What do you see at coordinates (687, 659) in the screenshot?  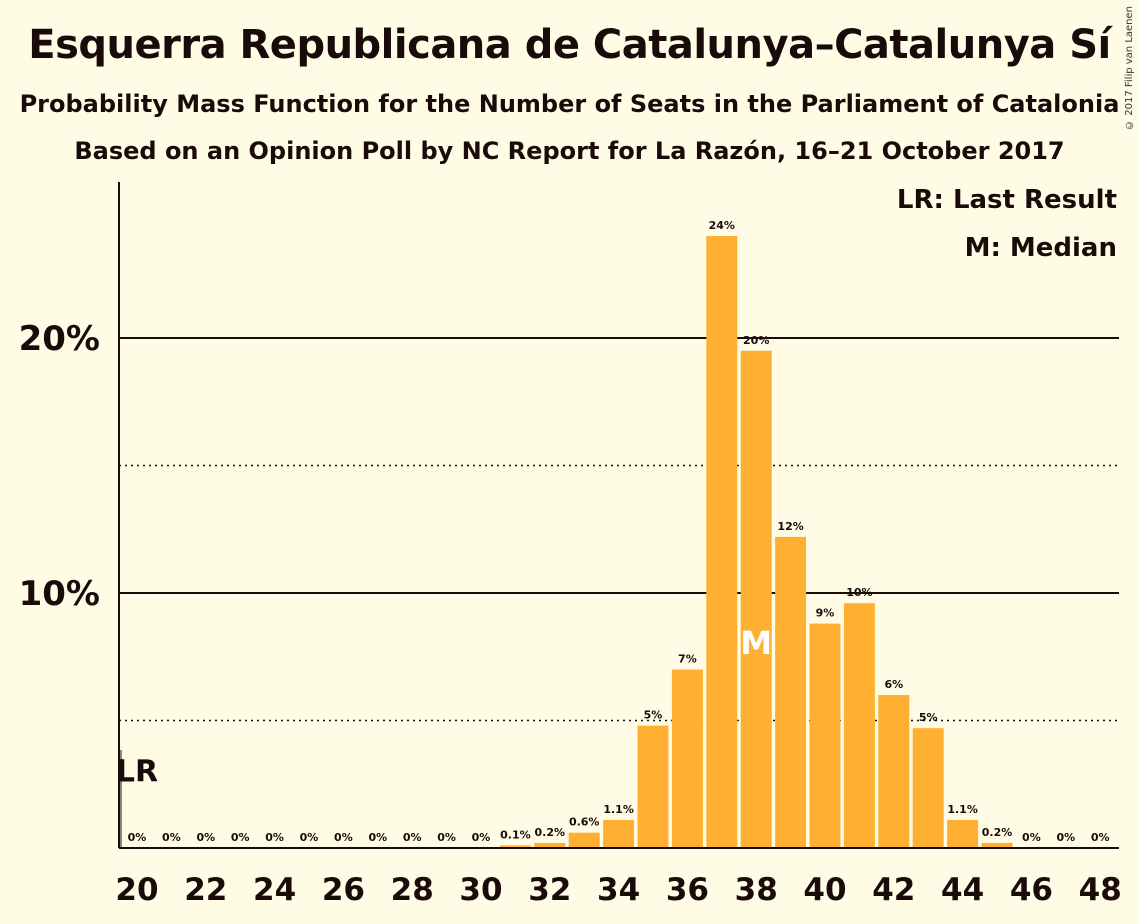 I see `data-label: 7%` at bounding box center [687, 659].